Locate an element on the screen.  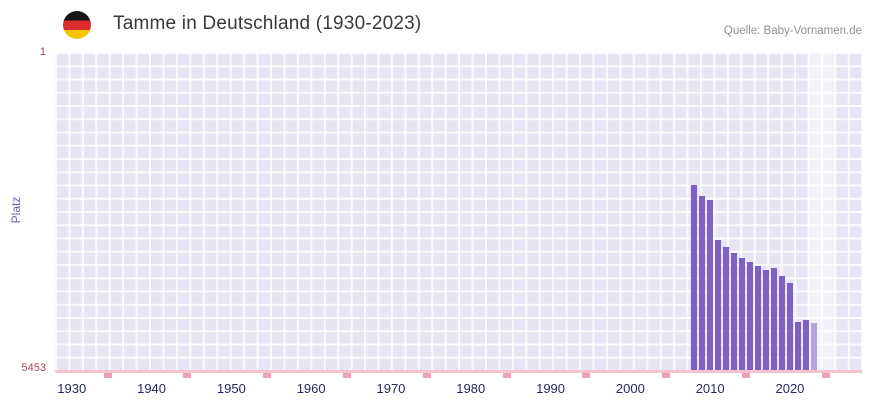
x-axis-label-2020: 2020 is located at coordinates (790, 388).